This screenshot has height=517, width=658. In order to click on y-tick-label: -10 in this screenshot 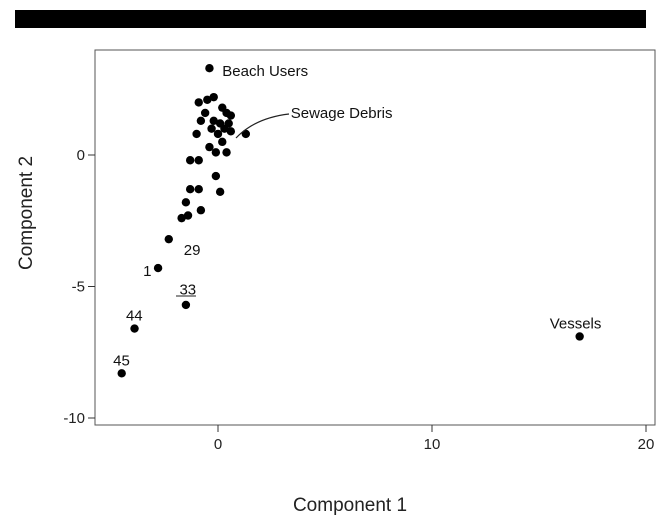, I will do `click(74, 418)`.